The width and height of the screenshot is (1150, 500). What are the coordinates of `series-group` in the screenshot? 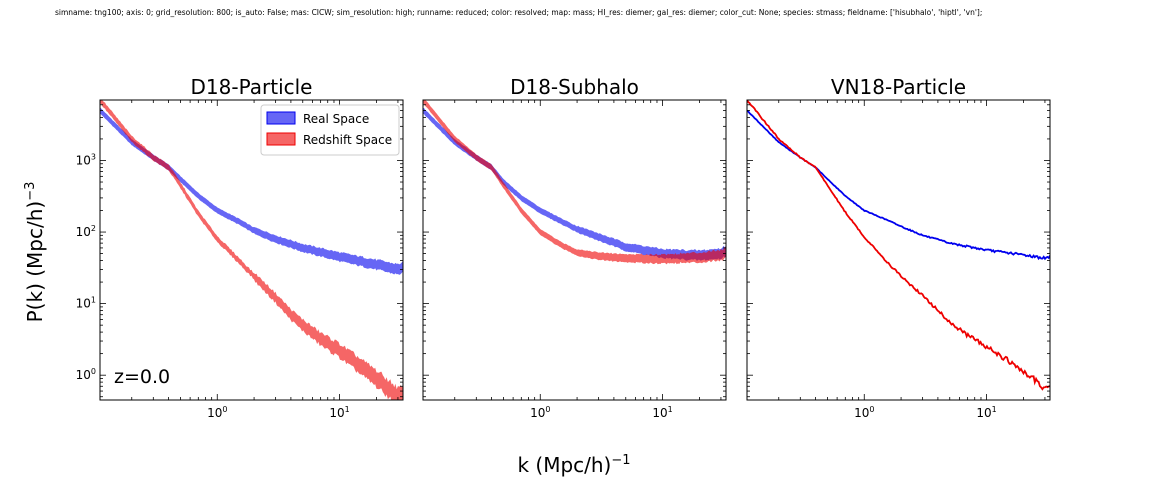 It's located at (574, 182).